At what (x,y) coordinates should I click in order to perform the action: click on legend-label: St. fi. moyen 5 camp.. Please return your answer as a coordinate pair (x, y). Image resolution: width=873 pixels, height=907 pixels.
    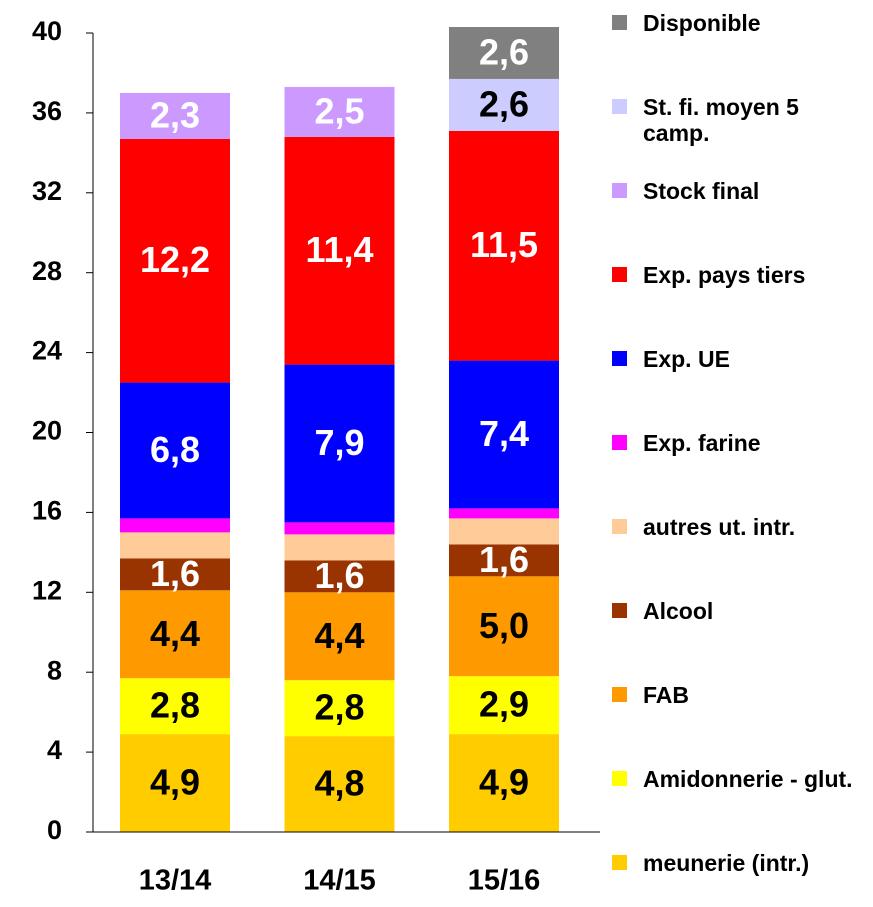
    Looking at the image, I should click on (721, 120).